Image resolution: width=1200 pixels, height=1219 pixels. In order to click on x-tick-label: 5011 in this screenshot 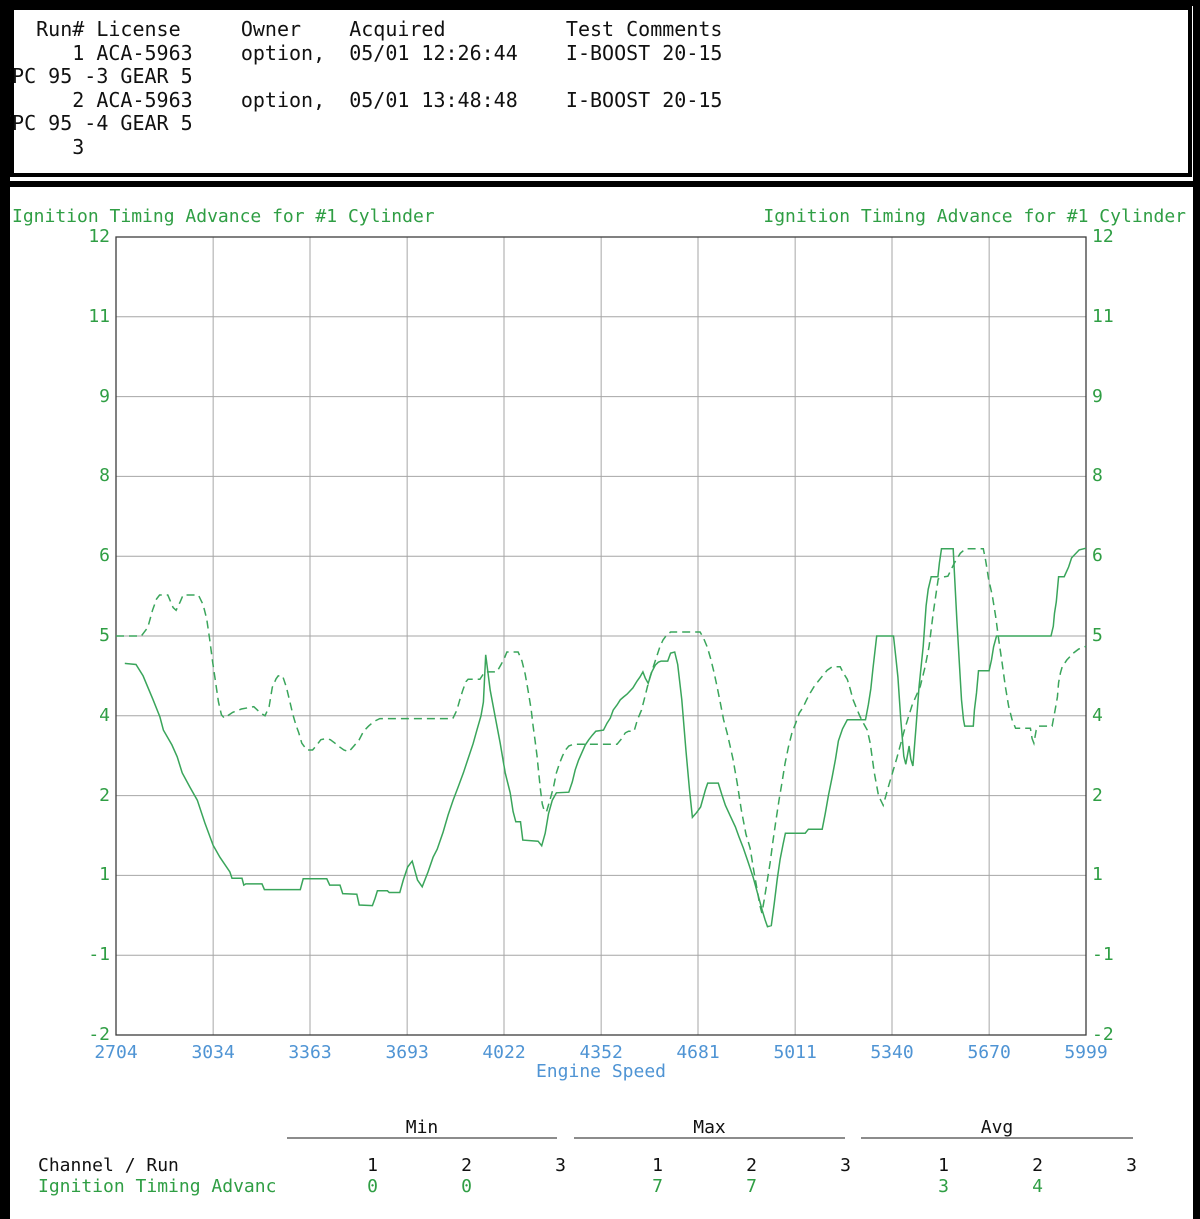, I will do `click(795, 1052)`.